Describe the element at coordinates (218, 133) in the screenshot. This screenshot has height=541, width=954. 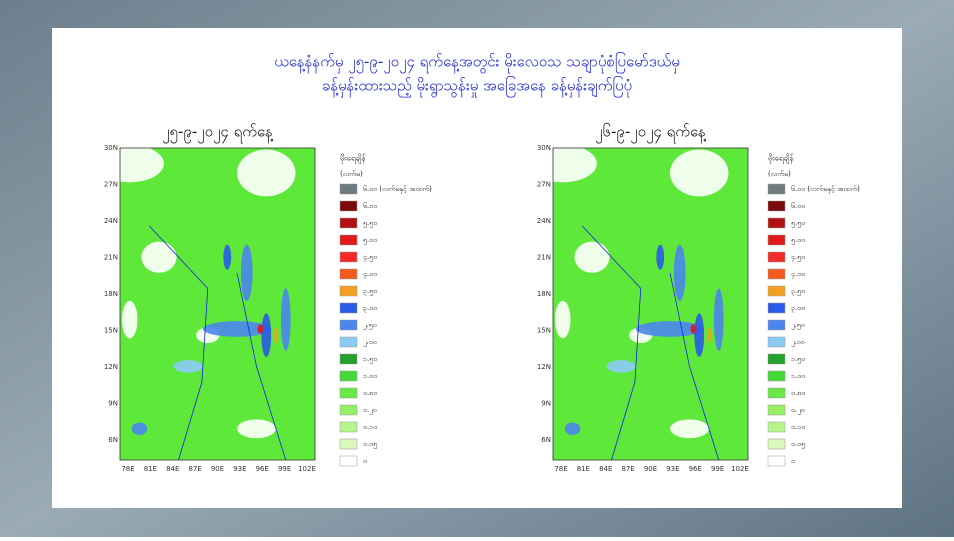
I see `map-title: ၂၅-၉-၂၀၂၄ ရက်နေ့` at that location.